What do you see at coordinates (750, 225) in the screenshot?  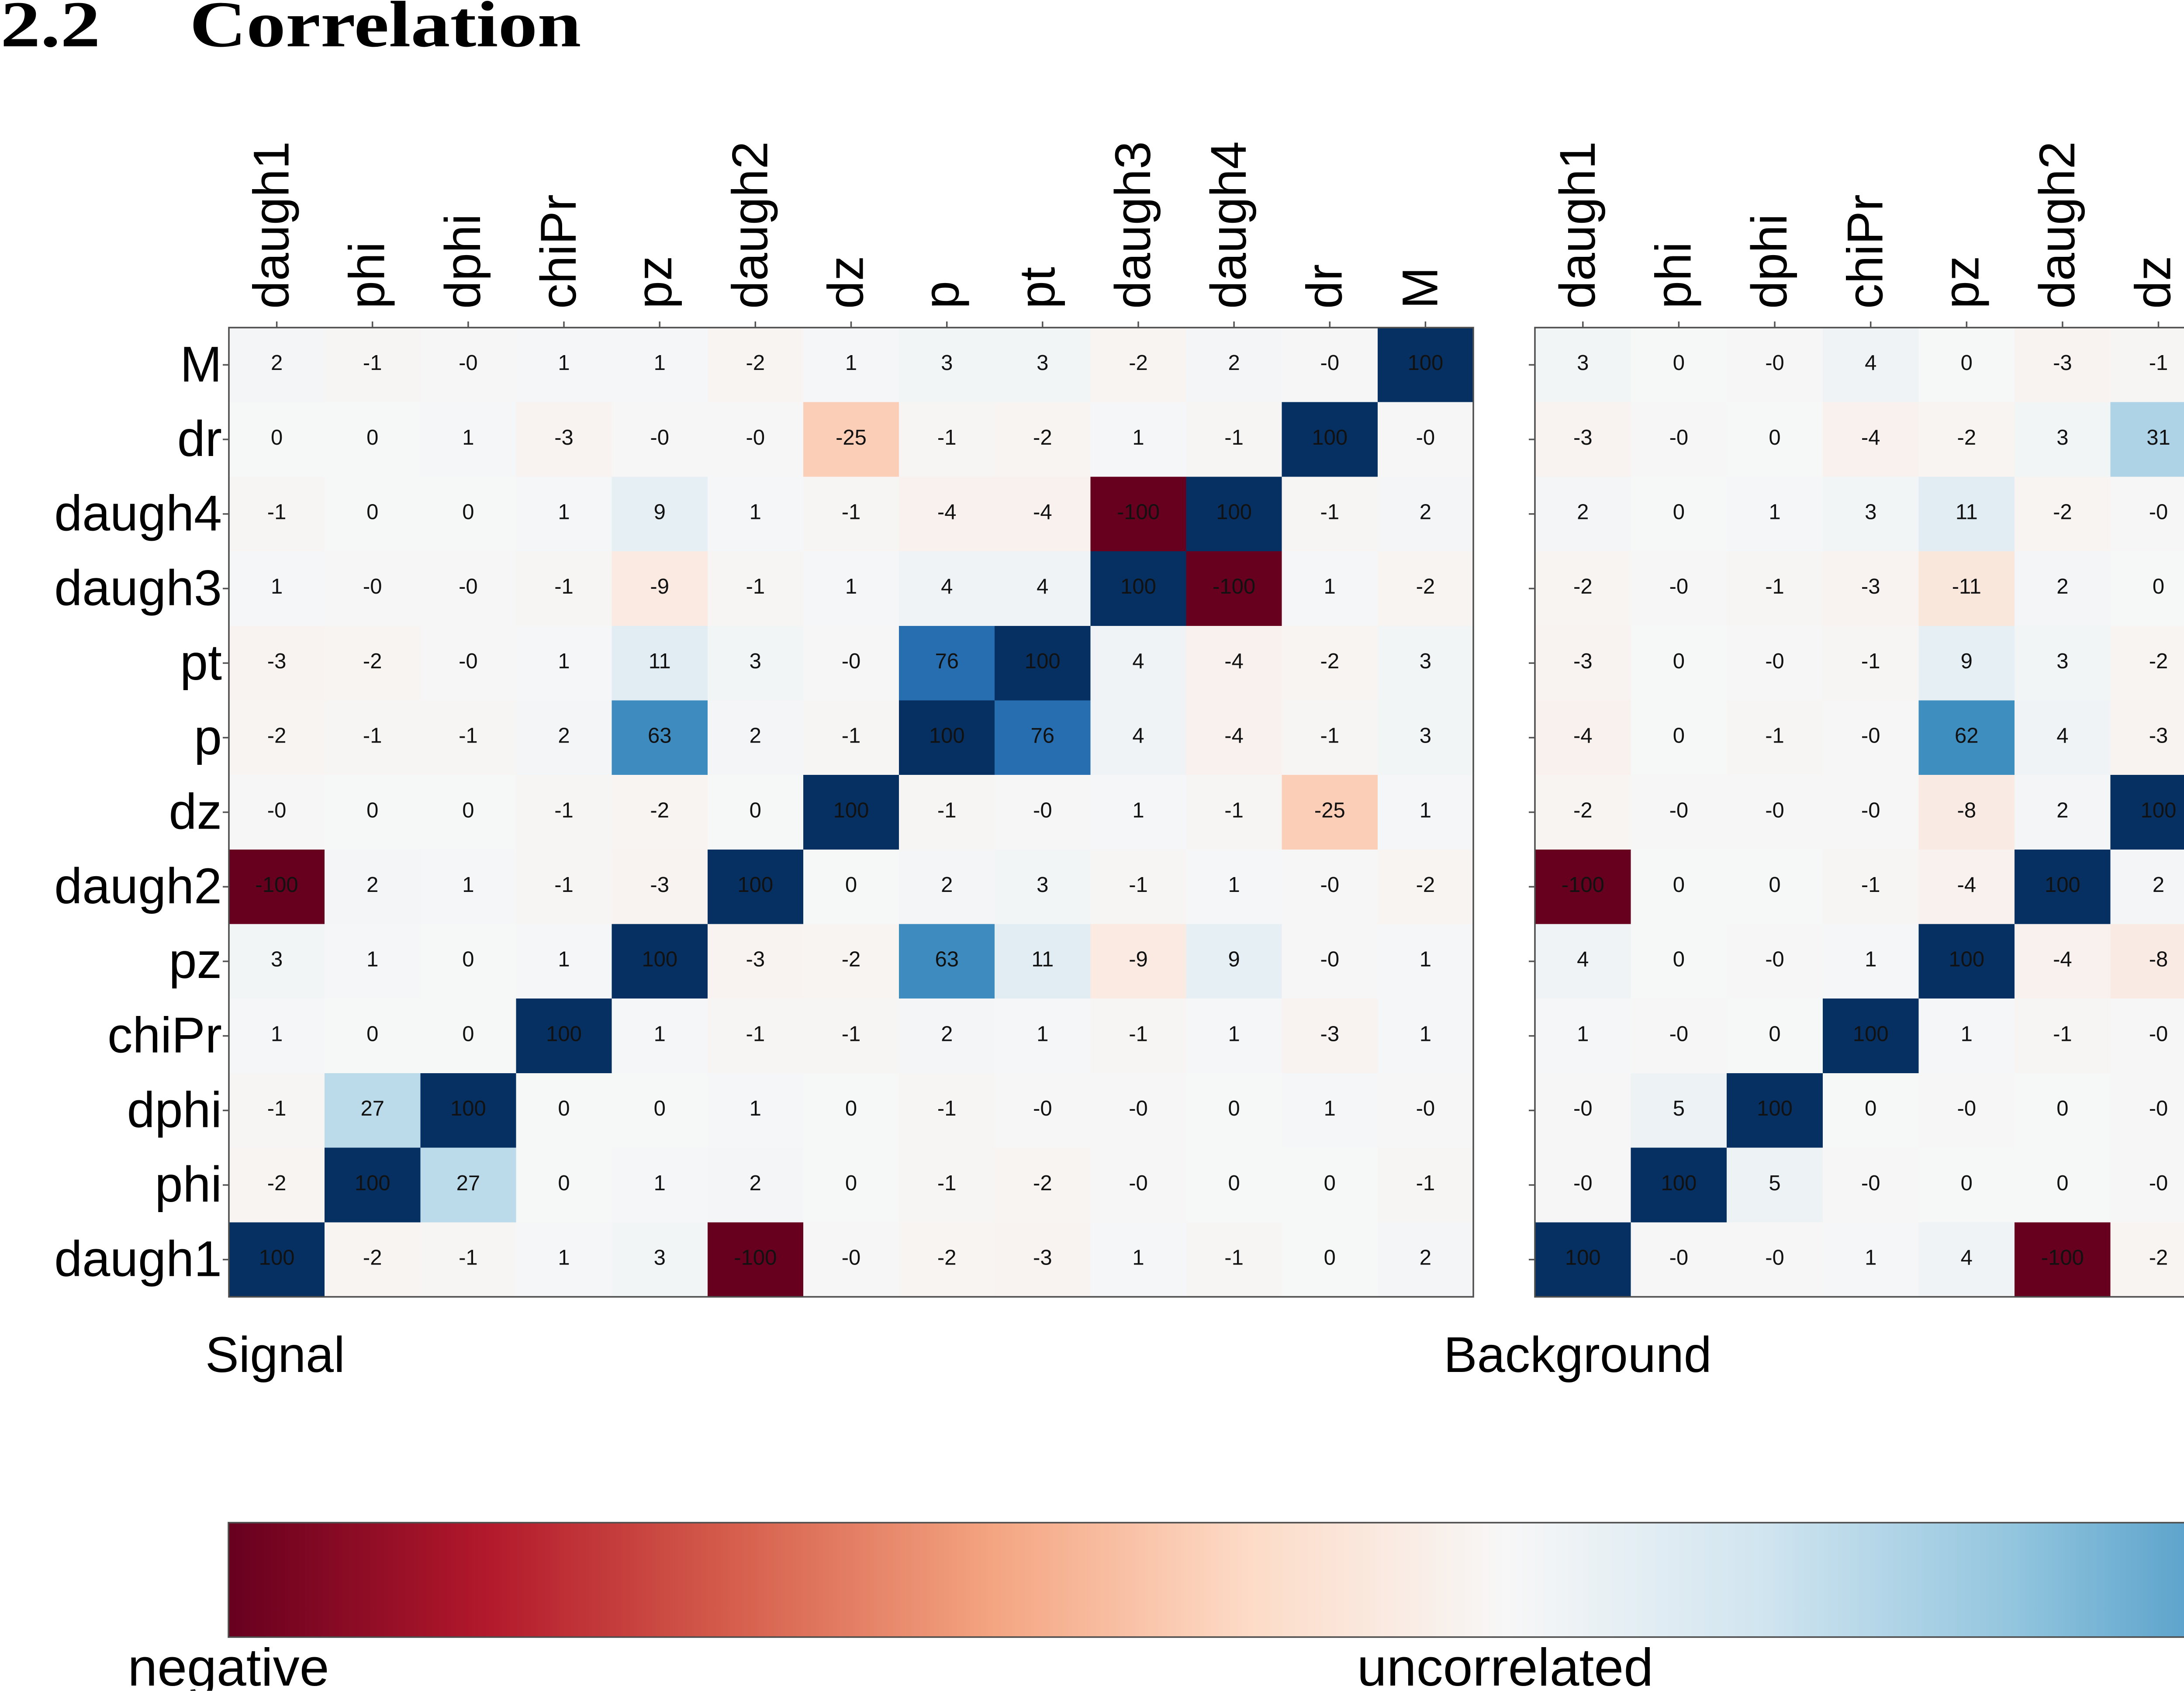 I see `svg-text: daugh2` at bounding box center [750, 225].